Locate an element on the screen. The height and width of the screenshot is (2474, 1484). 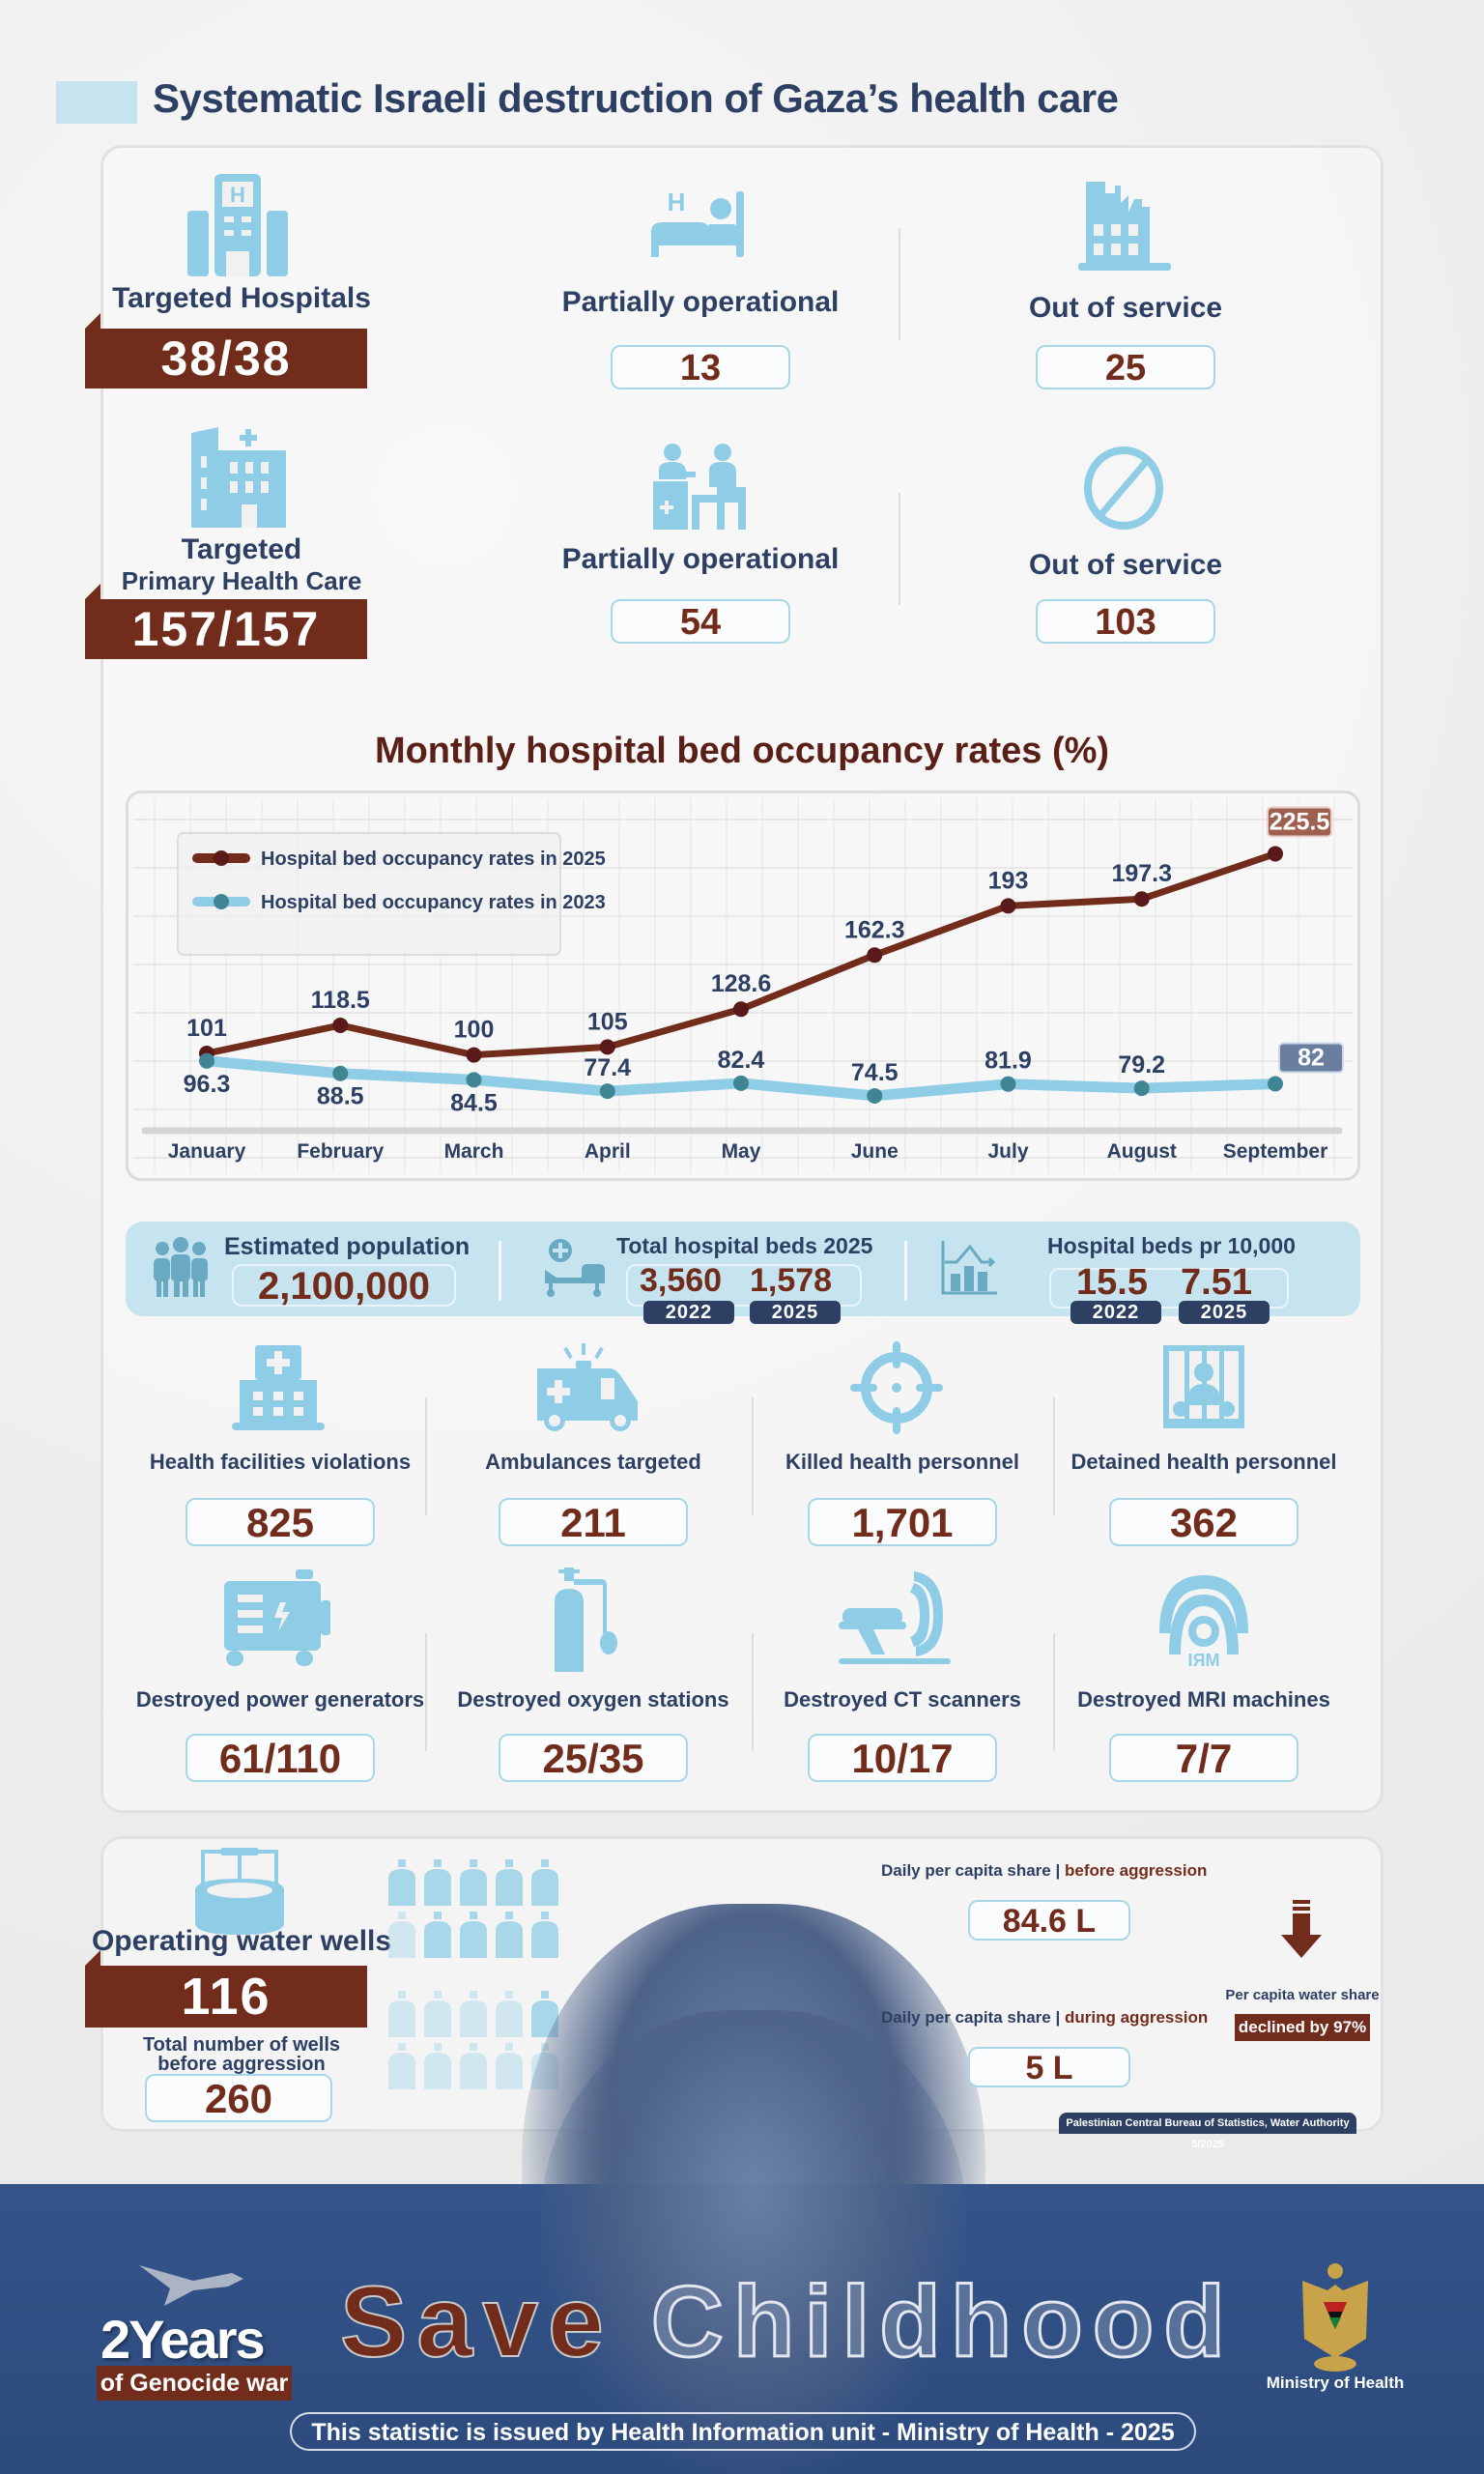
value-label-2025: 128.6 is located at coordinates (742, 984).